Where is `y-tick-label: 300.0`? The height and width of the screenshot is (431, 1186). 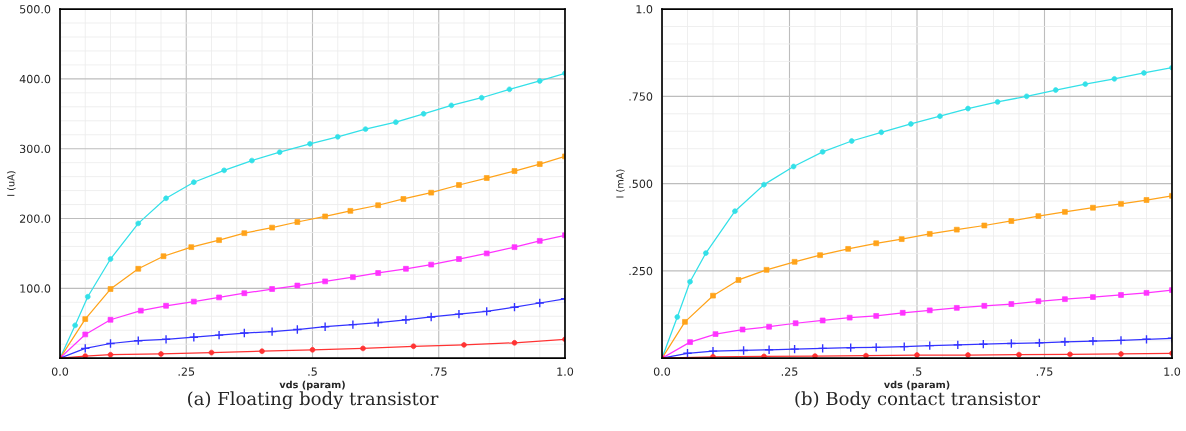 y-tick-label: 300.0 is located at coordinates (35, 149).